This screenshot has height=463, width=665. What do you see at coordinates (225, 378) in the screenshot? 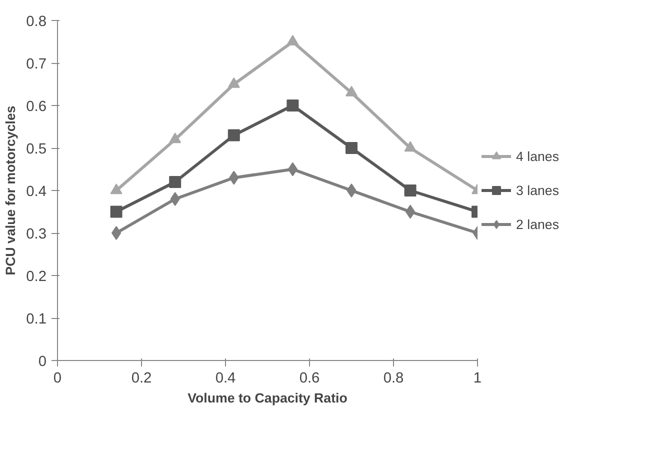
I see `x-tick-label: 0.4` at bounding box center [225, 378].